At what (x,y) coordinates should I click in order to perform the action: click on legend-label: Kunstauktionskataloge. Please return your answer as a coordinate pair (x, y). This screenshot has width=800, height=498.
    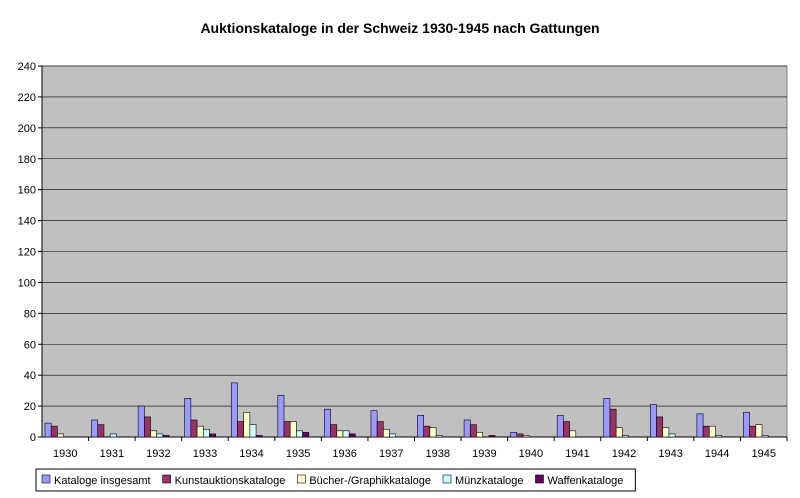
    Looking at the image, I should click on (230, 481).